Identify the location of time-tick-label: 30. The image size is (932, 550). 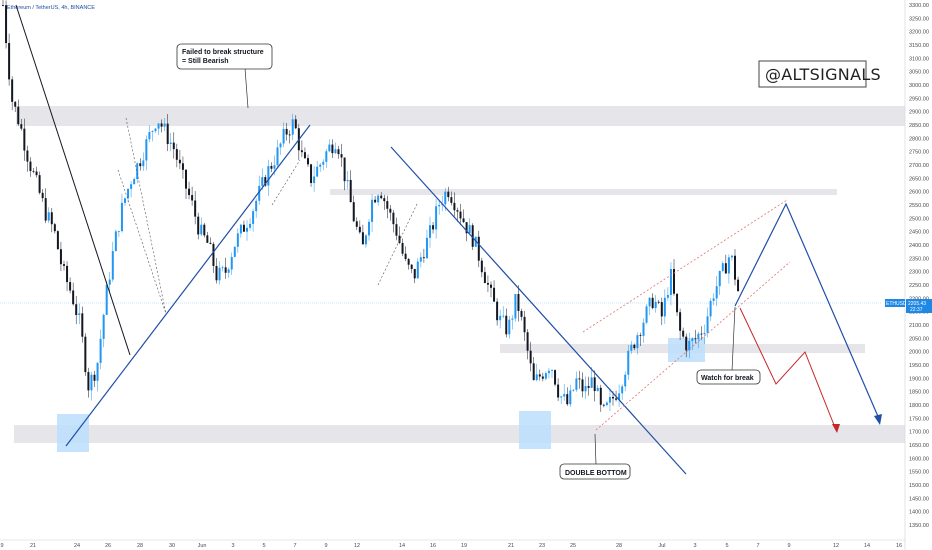
(172, 546).